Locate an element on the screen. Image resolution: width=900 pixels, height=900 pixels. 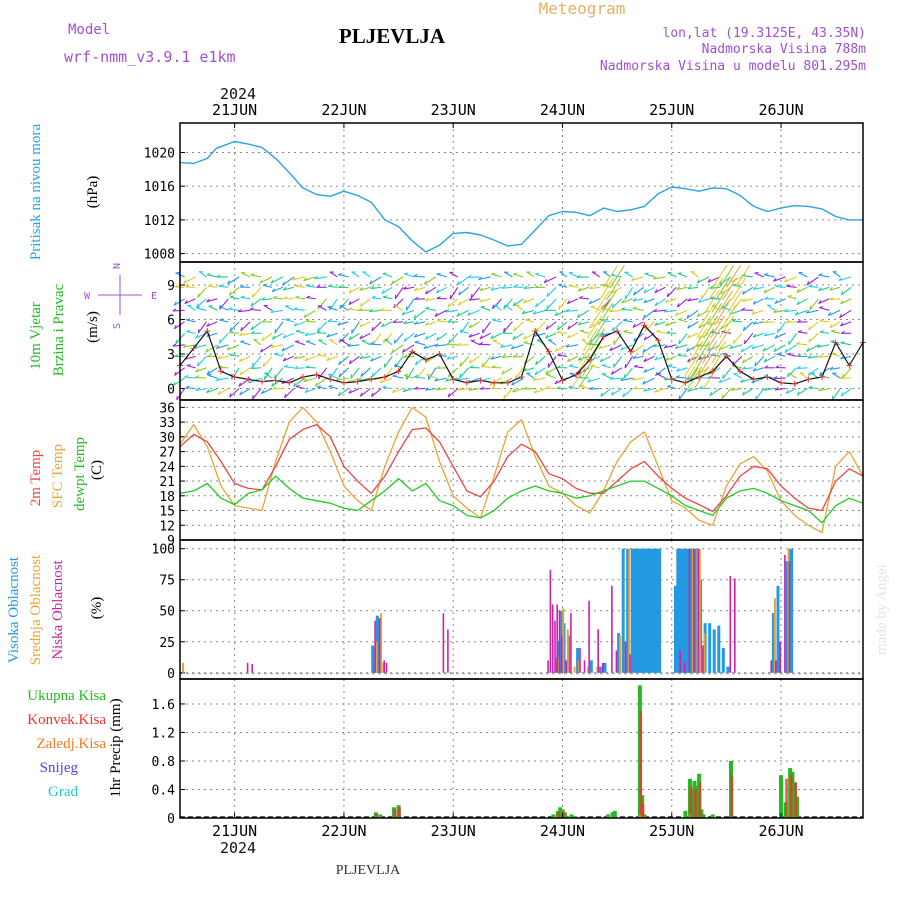
precip-legend-item-3: Snijeg is located at coordinates (59, 768).